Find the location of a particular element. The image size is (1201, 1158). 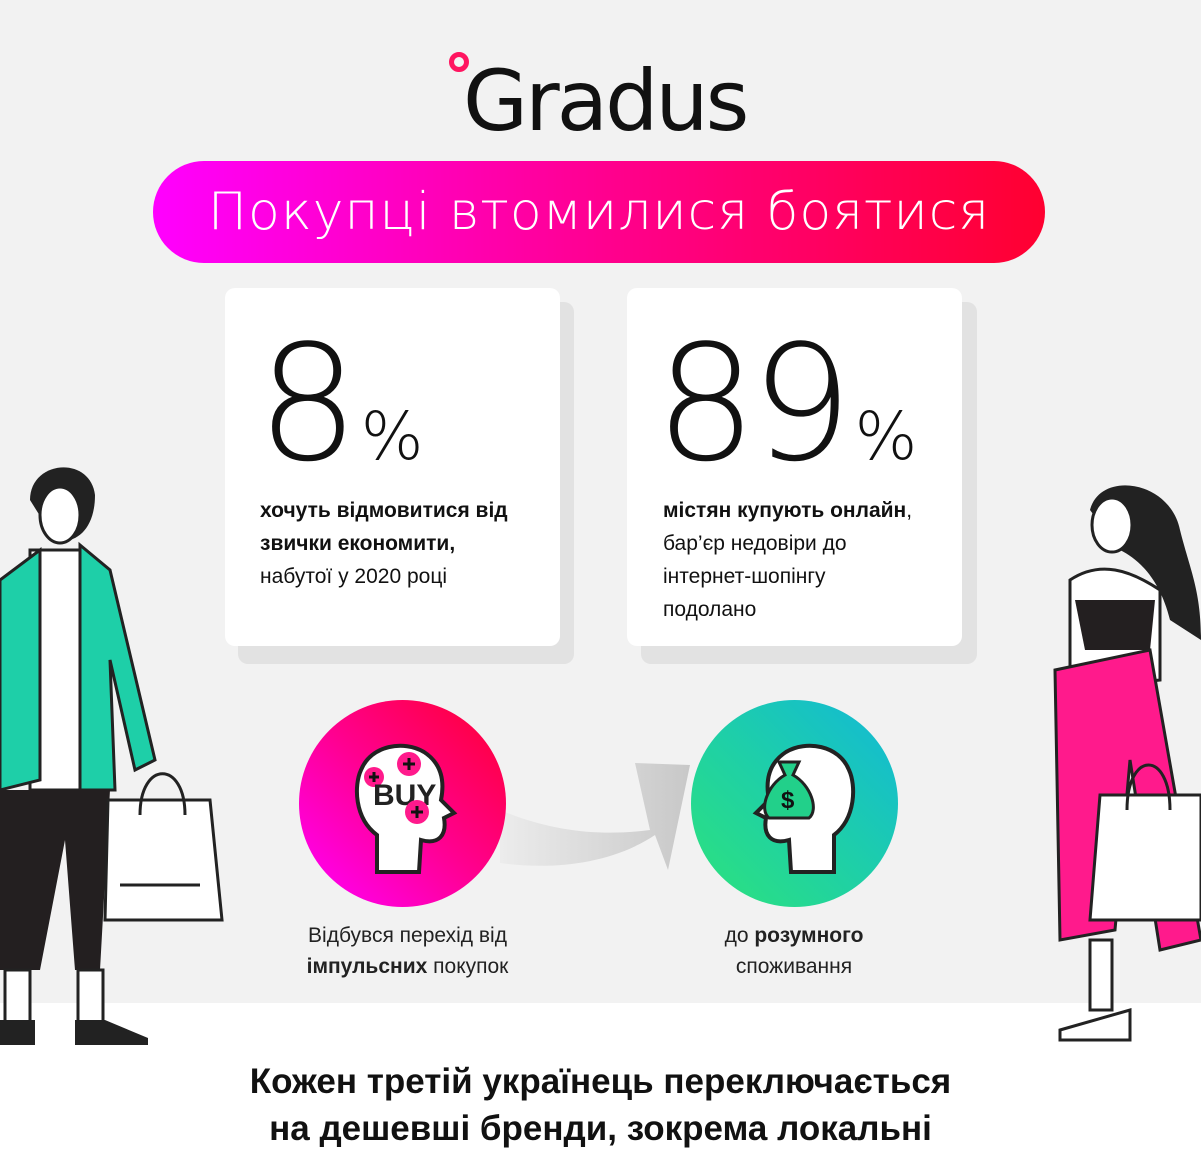

stat-number-row: 89 % is located at coordinates (786, 404).